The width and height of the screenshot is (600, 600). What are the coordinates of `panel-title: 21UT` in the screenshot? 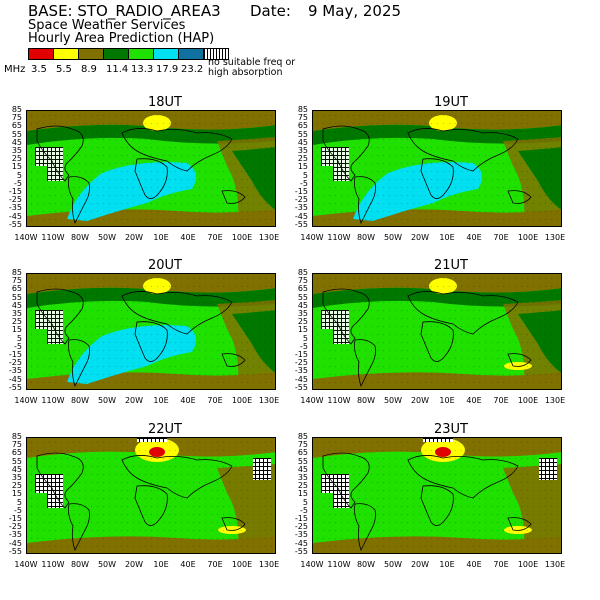 It's located at (451, 265).